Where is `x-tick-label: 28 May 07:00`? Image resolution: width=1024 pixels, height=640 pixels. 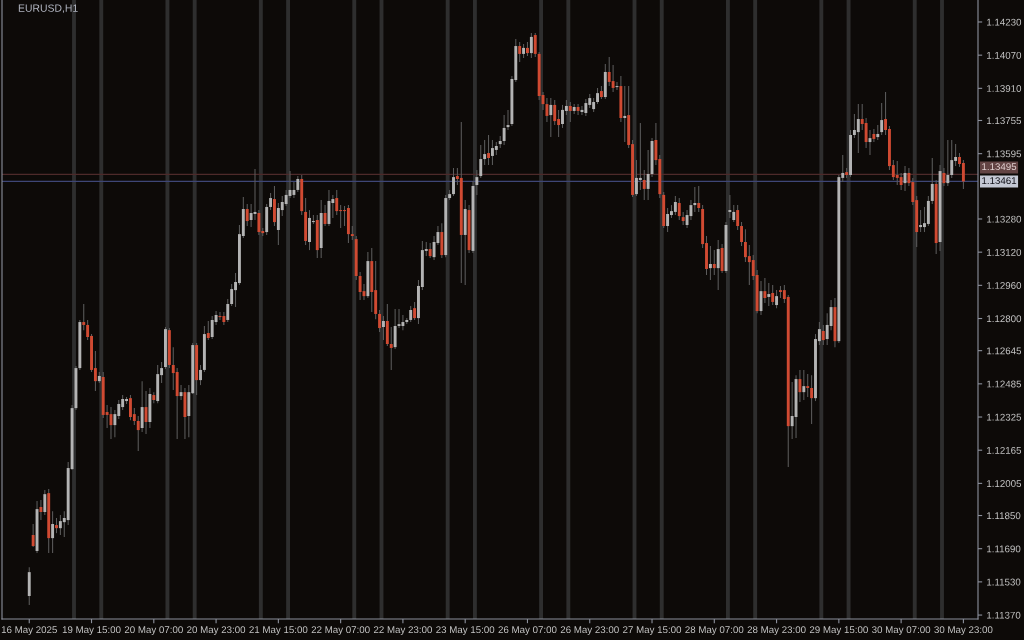
x-tick-label: 28 May 07:00 is located at coordinates (714, 631).